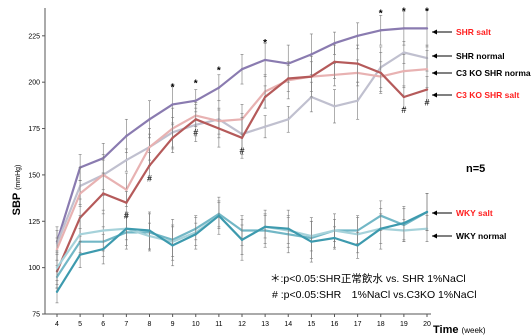 Image resolution: width=531 pixels, height=336 pixels. Describe the element at coordinates (150, 324) in the screenshot. I see `x-tick-label-8: 8` at that location.